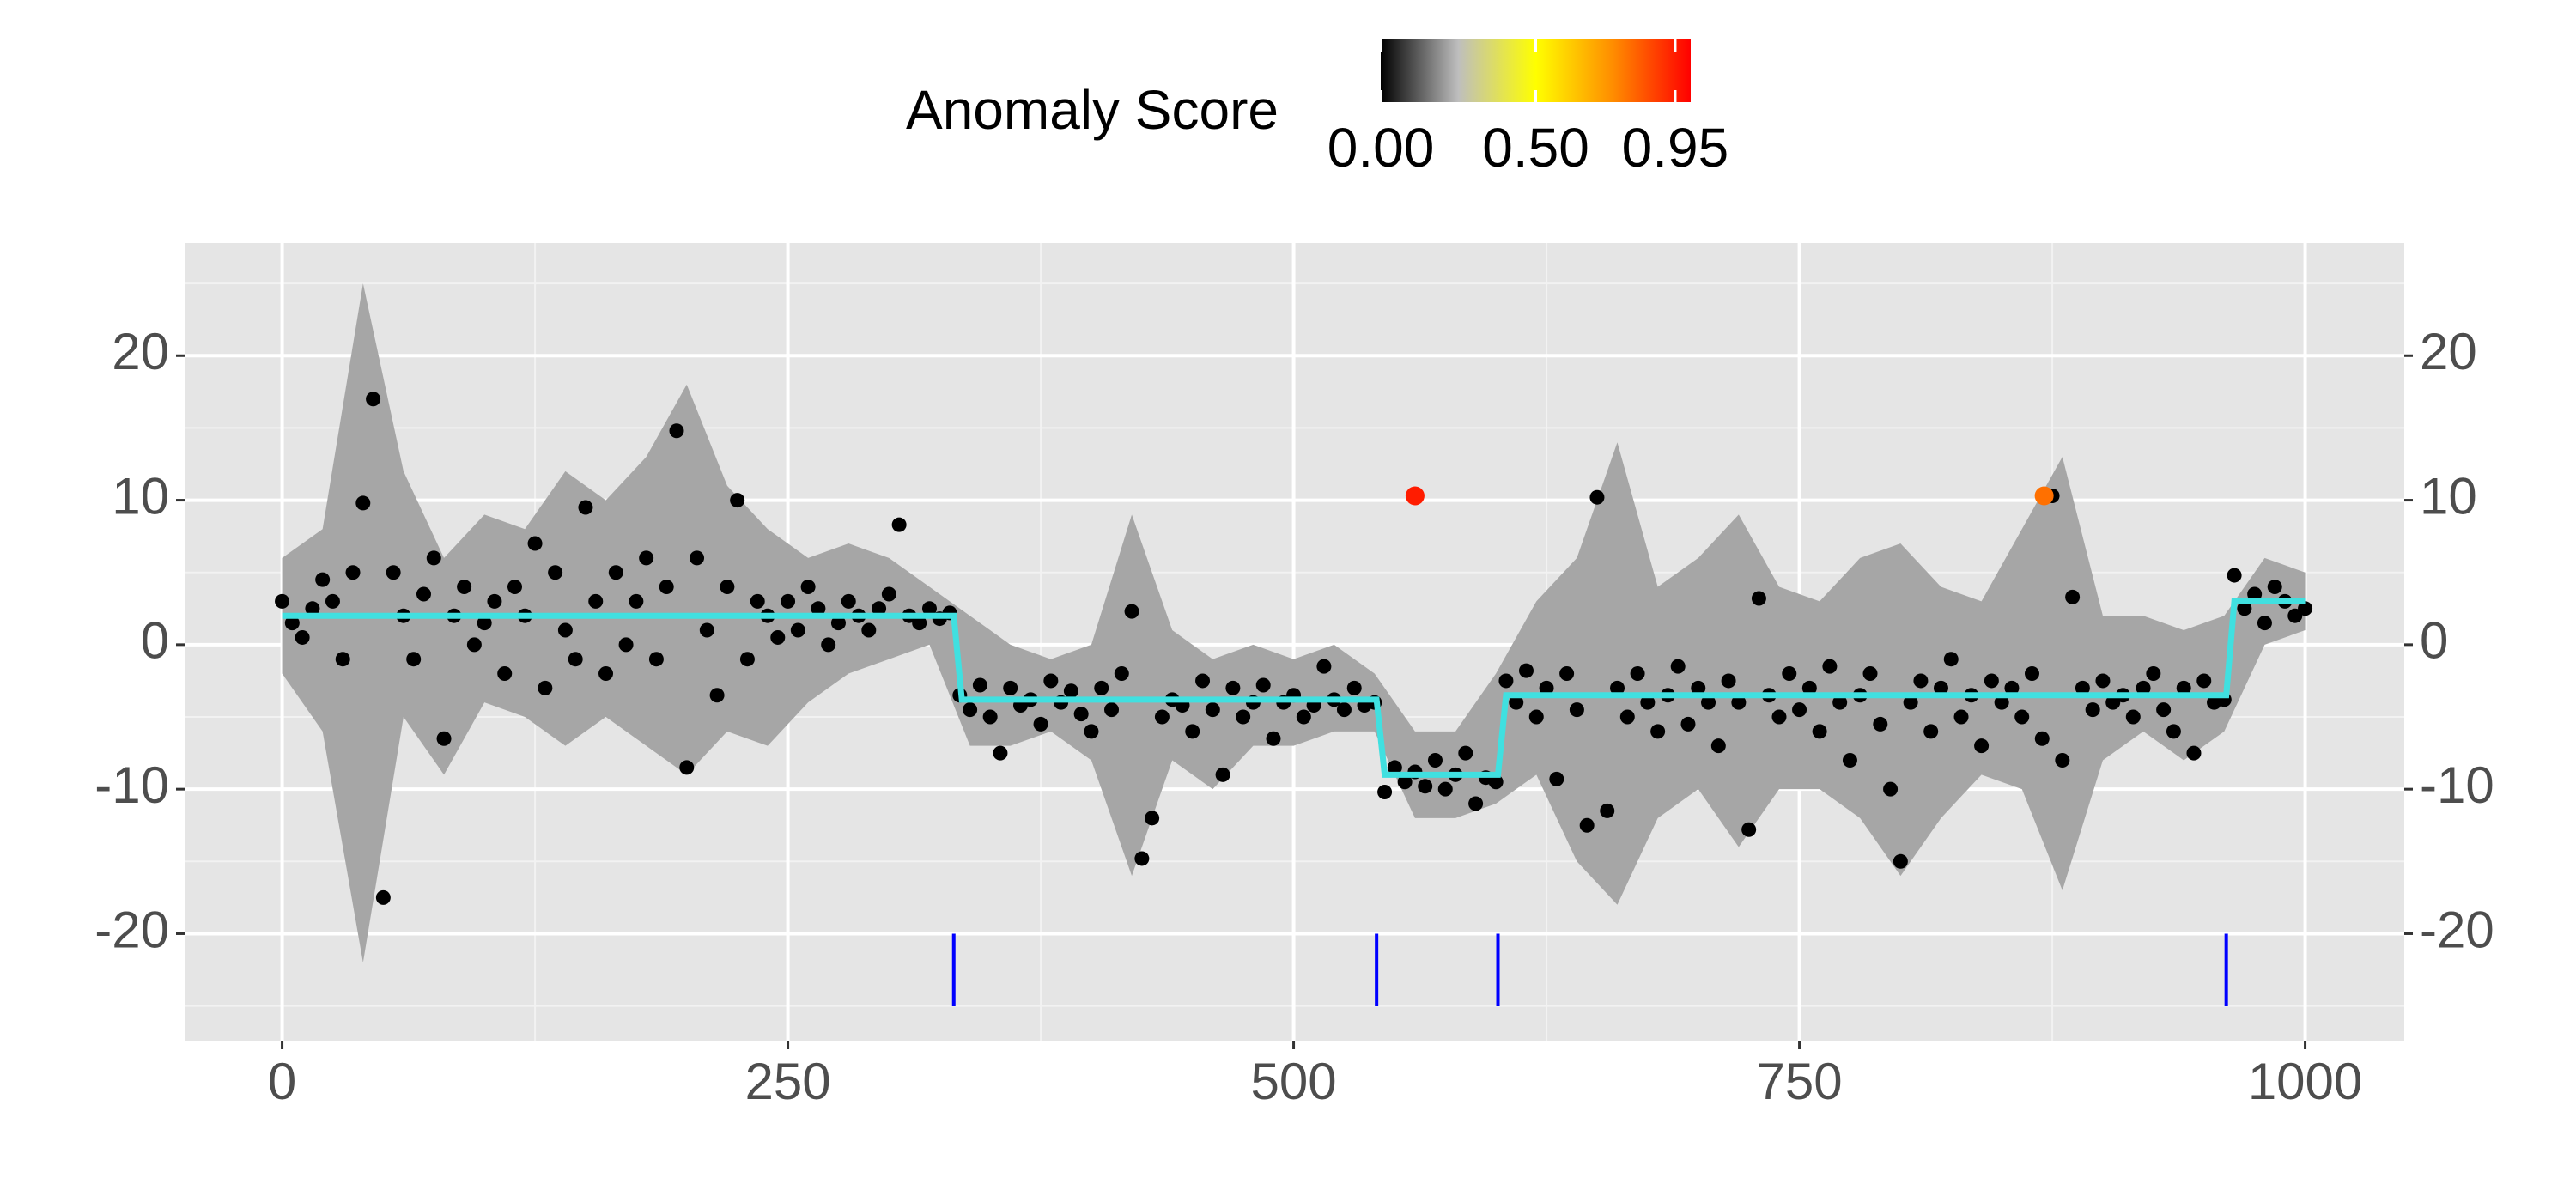 This screenshot has height=1190, width=2576. What do you see at coordinates (788, 1081) in the screenshot?
I see `x-tick-label: 250` at bounding box center [788, 1081].